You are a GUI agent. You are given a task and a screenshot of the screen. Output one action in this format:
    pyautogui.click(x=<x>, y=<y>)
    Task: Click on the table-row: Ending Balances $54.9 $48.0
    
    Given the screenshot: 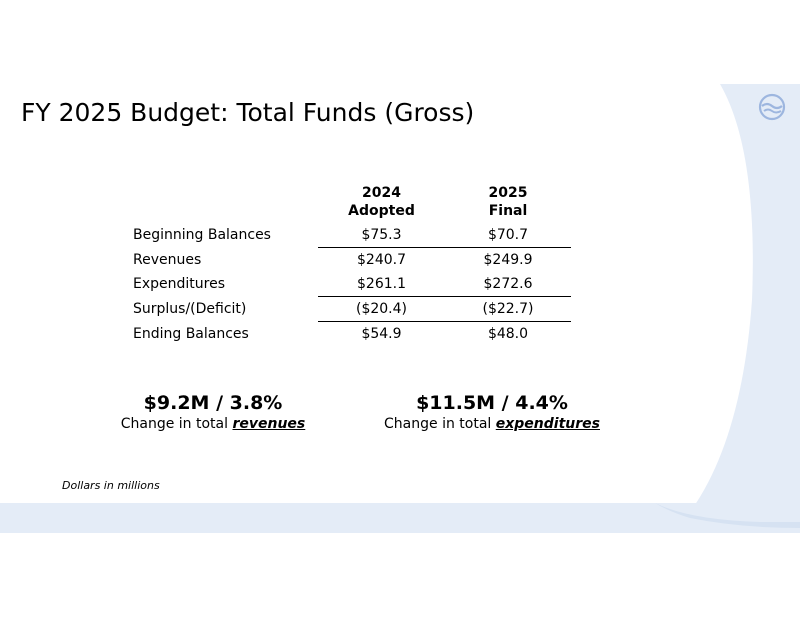 What is the action you would take?
    pyautogui.click(x=348, y=333)
    